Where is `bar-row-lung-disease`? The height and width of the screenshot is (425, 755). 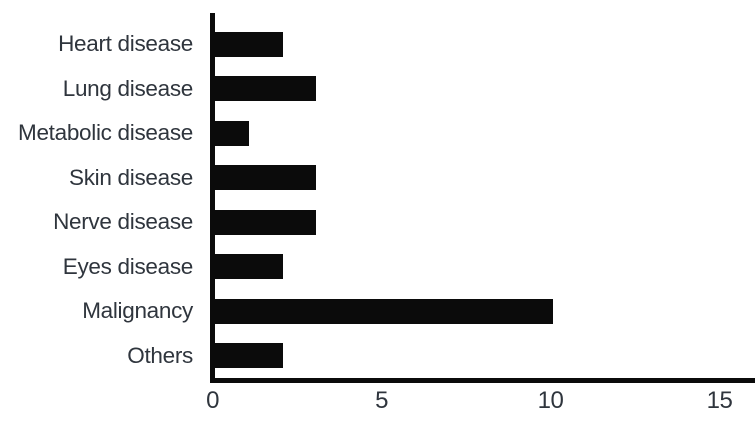 bar-row-lung-disease is located at coordinates (485, 89).